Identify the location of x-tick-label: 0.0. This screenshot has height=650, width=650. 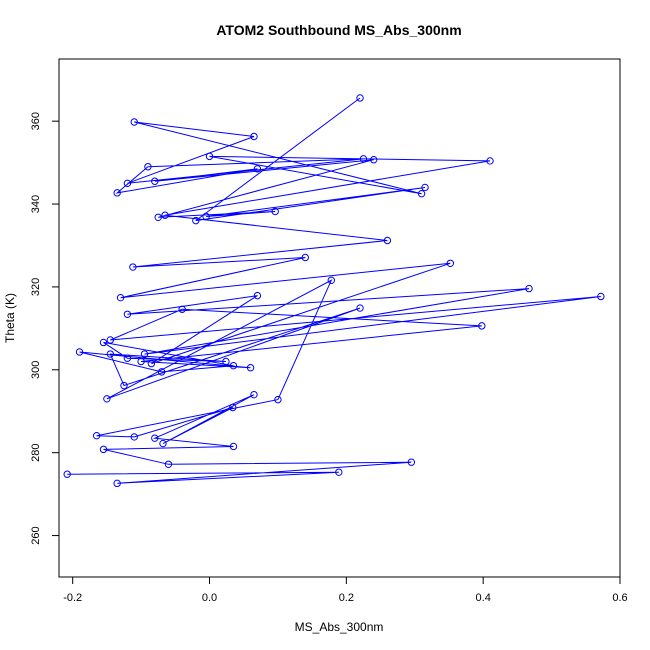
(209, 598).